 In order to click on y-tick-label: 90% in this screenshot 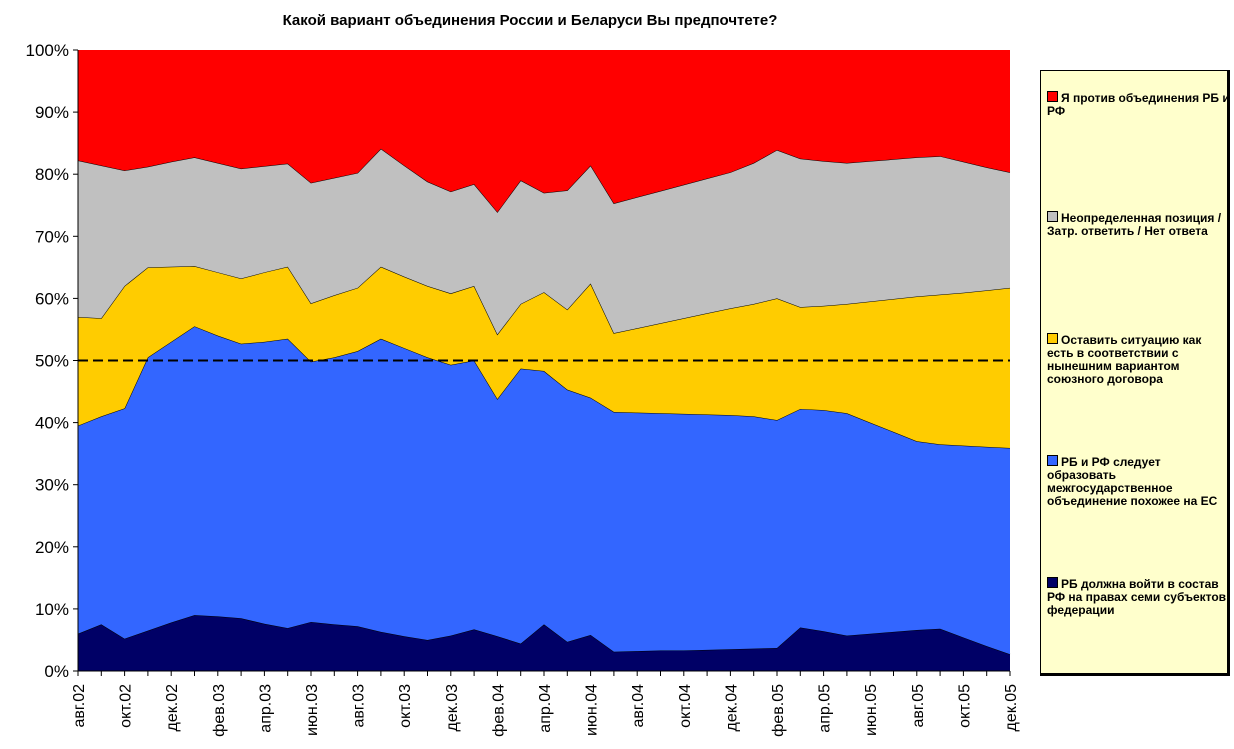, I will do `click(52, 112)`.